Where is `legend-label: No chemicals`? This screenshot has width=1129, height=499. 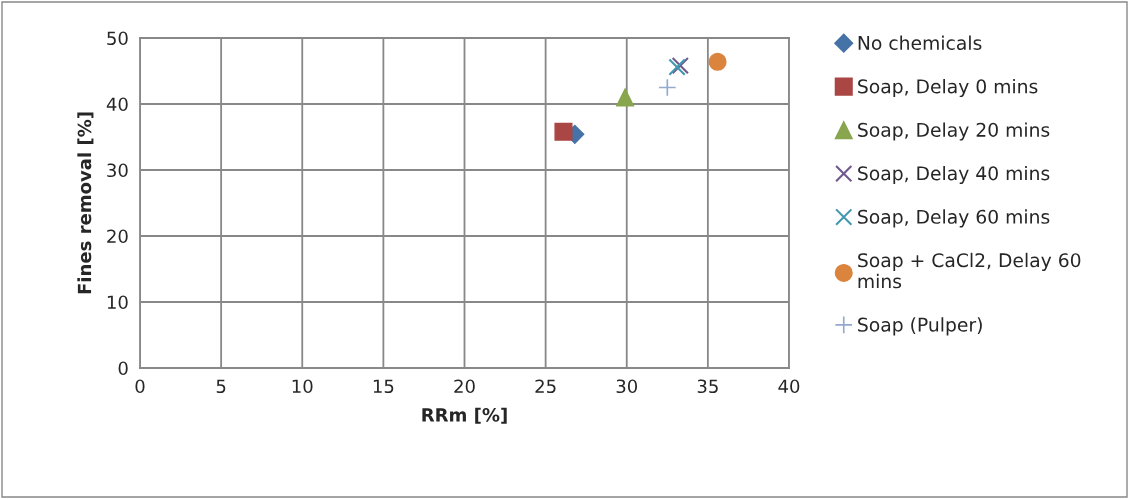
legend-label: No chemicals is located at coordinates (920, 43).